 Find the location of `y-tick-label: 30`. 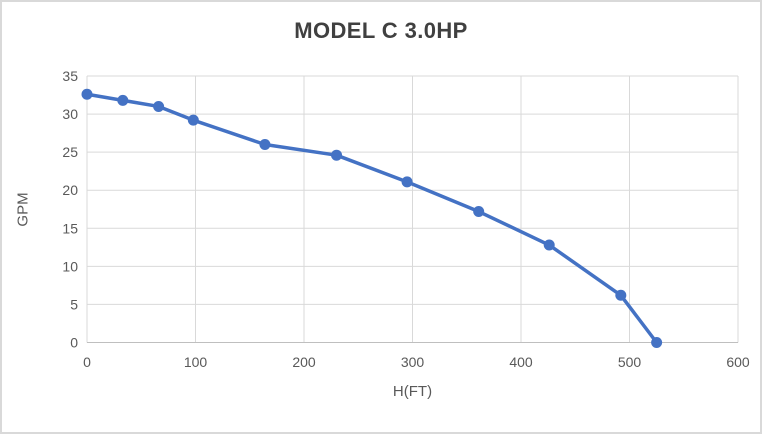

y-tick-label: 30 is located at coordinates (70, 114).